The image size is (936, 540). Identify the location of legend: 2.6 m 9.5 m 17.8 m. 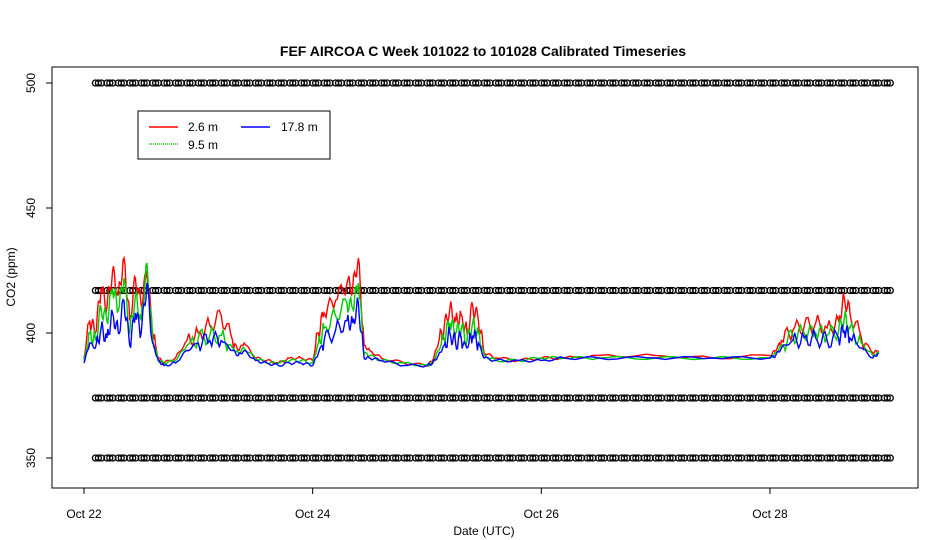
(234, 135).